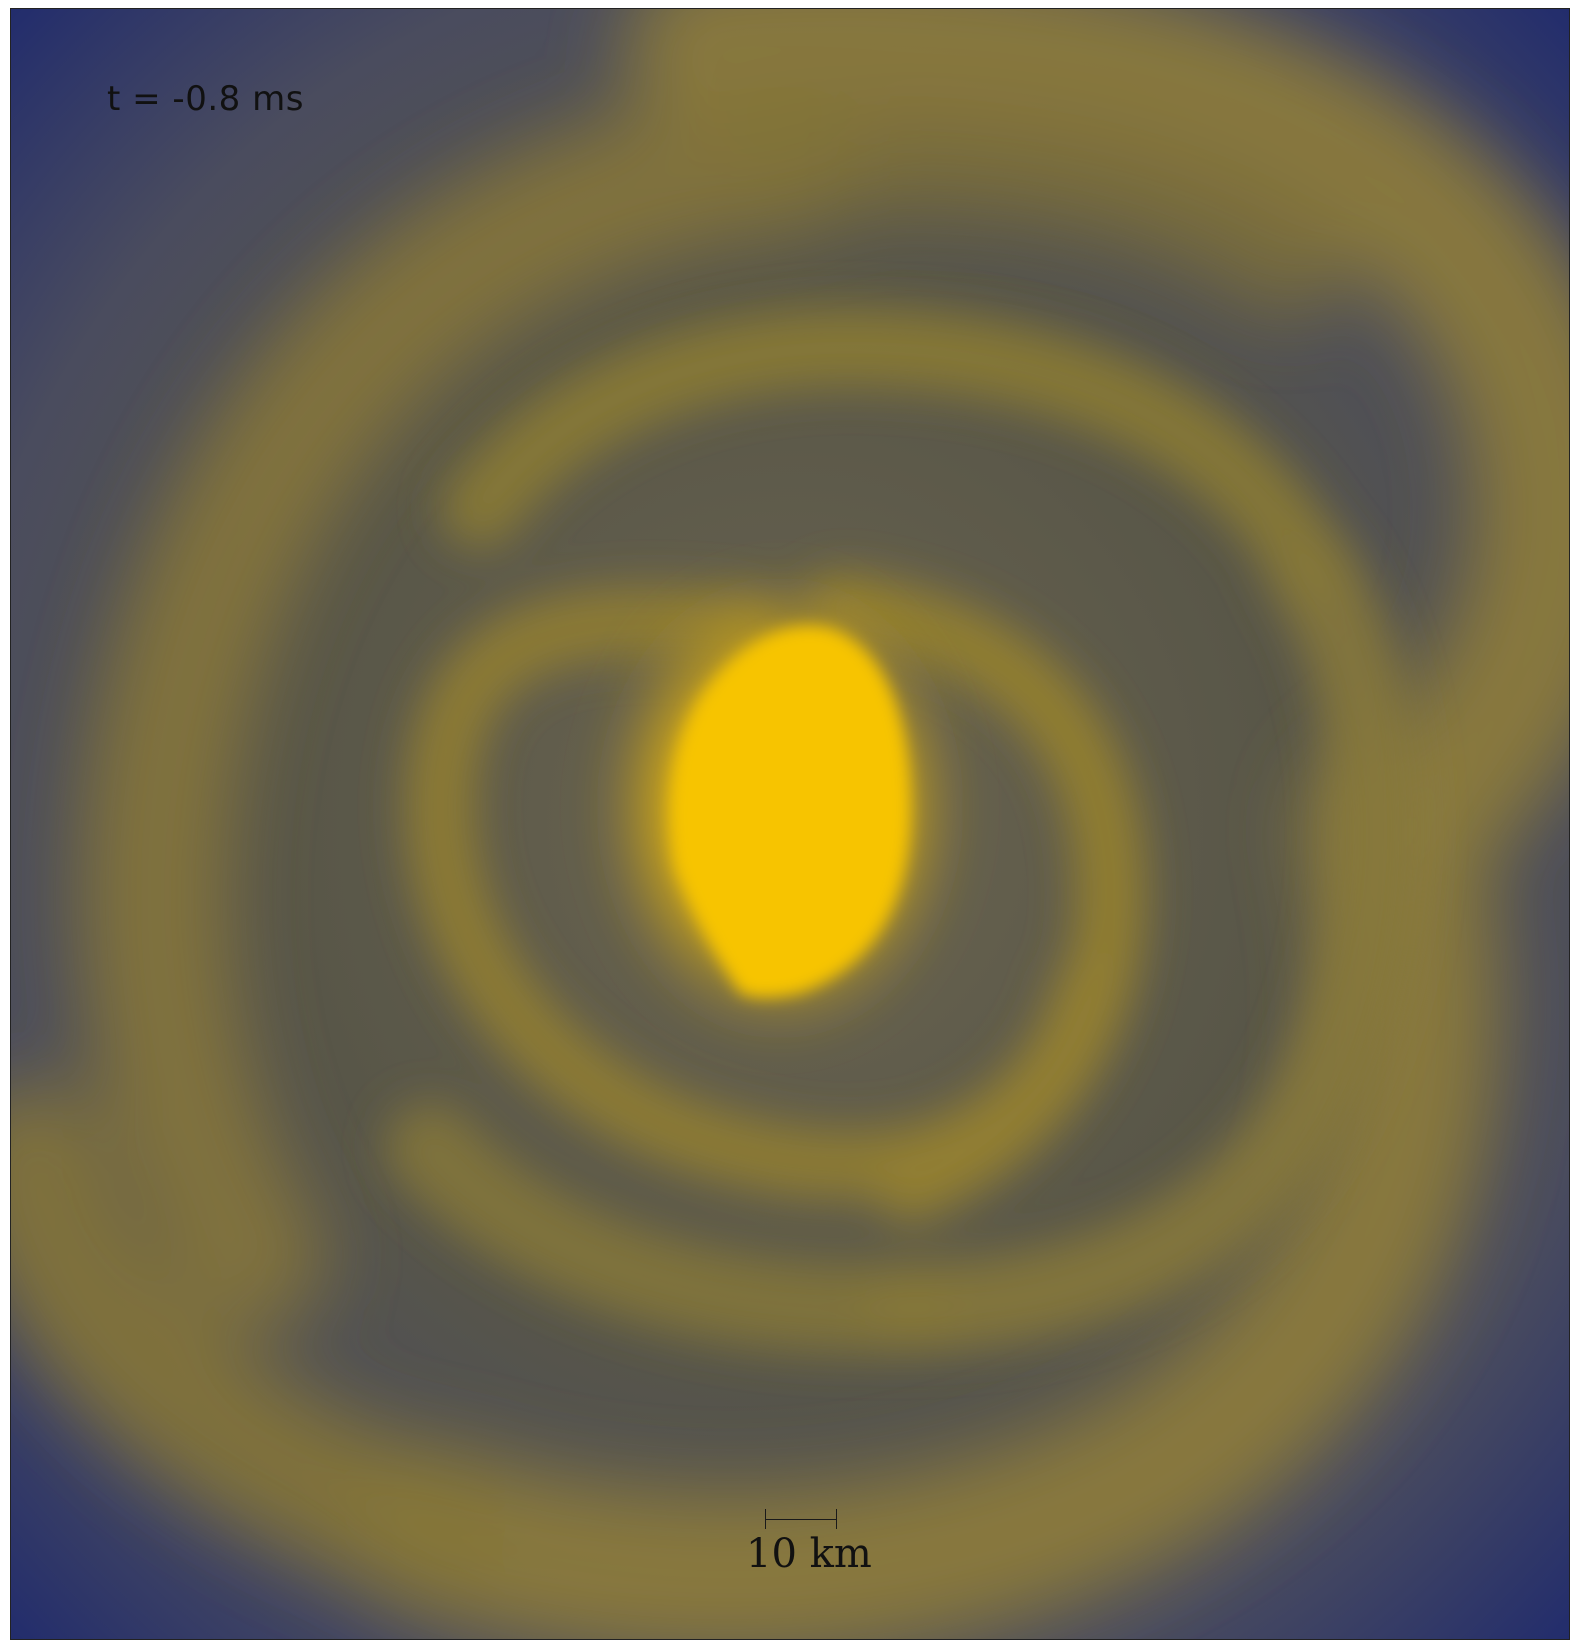 This screenshot has width=1581, height=1652. What do you see at coordinates (801, 1519) in the screenshot?
I see `scale-bar-line` at bounding box center [801, 1519].